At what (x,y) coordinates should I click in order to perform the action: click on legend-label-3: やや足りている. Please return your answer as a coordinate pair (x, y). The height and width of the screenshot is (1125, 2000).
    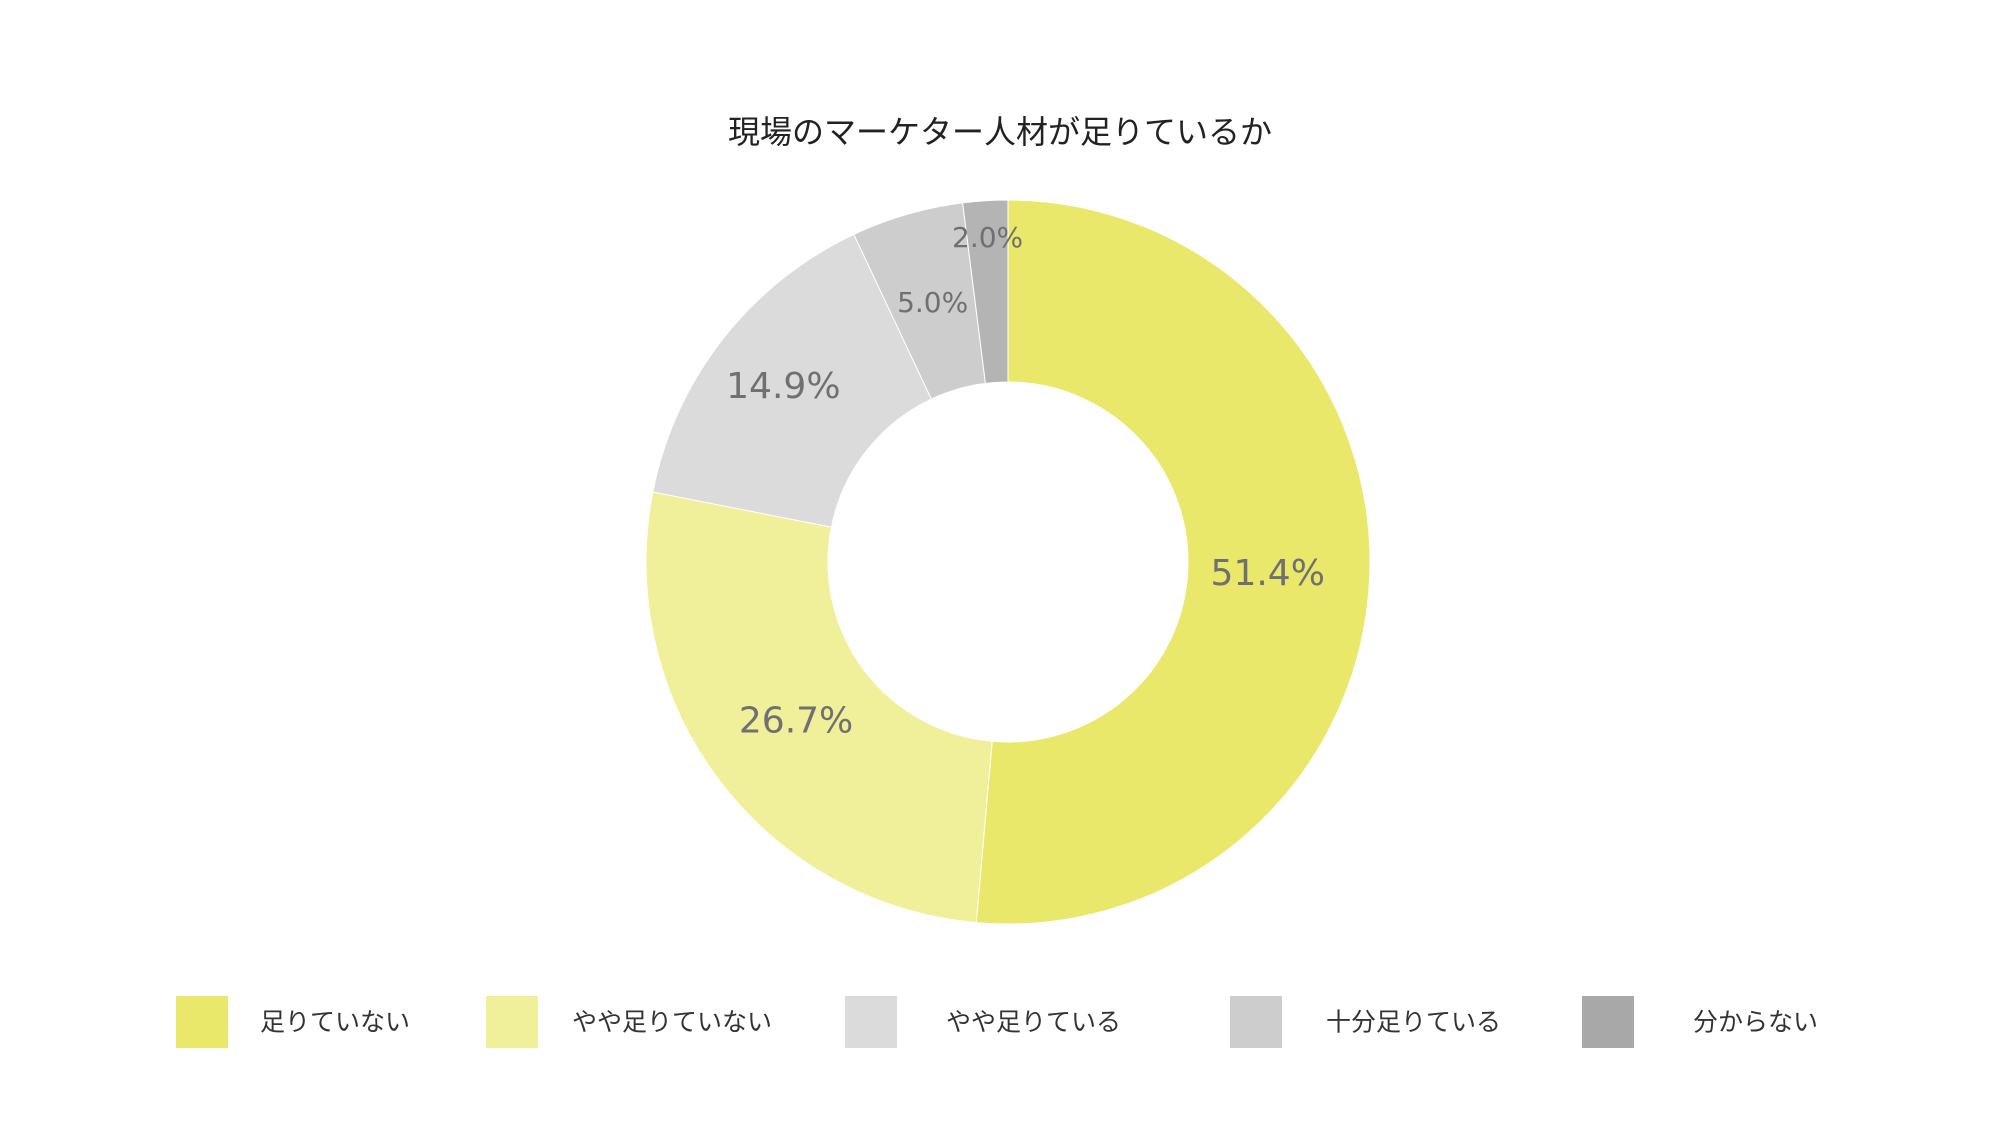
    Looking at the image, I should click on (1033, 1022).